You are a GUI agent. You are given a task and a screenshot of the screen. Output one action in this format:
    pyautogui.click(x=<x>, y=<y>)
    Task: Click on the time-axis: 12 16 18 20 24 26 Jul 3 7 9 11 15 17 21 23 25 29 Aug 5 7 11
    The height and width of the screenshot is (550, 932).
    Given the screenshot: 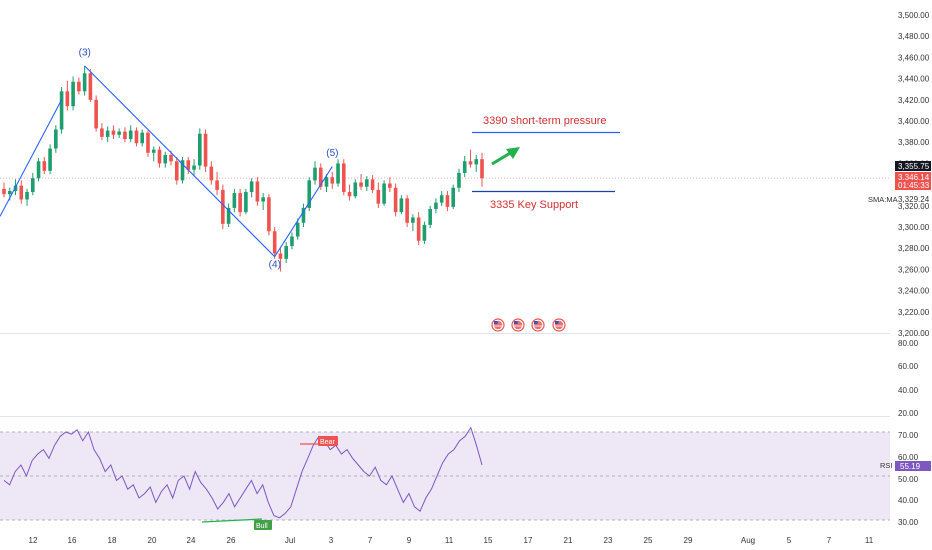 What is the action you would take?
    pyautogui.click(x=451, y=540)
    